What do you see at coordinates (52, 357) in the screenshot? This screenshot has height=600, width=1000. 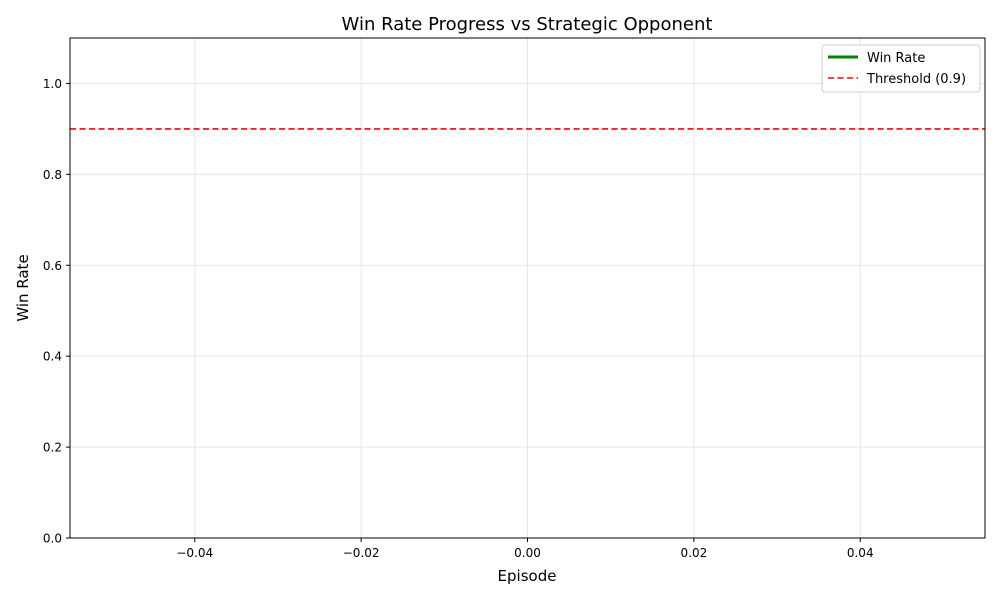 I see `y-tick-label: 0.4` at bounding box center [52, 357].